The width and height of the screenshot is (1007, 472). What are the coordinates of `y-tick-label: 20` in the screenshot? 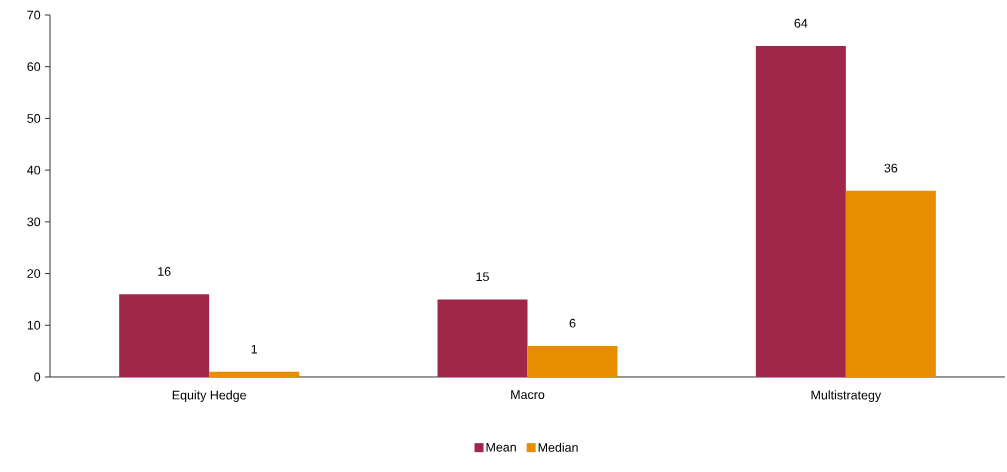 It's located at (34, 273).